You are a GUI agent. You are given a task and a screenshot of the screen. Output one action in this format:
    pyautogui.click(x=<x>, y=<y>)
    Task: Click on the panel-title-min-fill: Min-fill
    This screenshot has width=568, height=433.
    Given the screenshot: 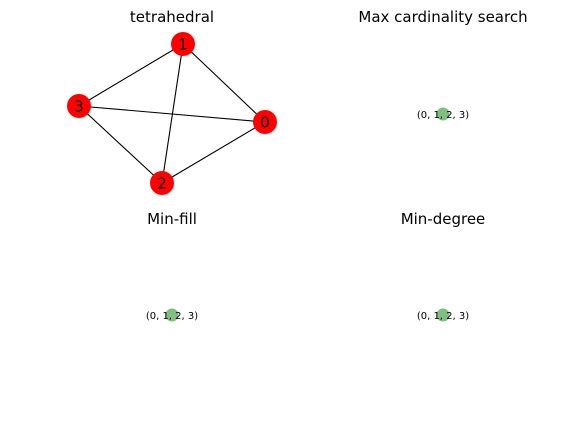 What is the action you would take?
    pyautogui.click(x=172, y=219)
    